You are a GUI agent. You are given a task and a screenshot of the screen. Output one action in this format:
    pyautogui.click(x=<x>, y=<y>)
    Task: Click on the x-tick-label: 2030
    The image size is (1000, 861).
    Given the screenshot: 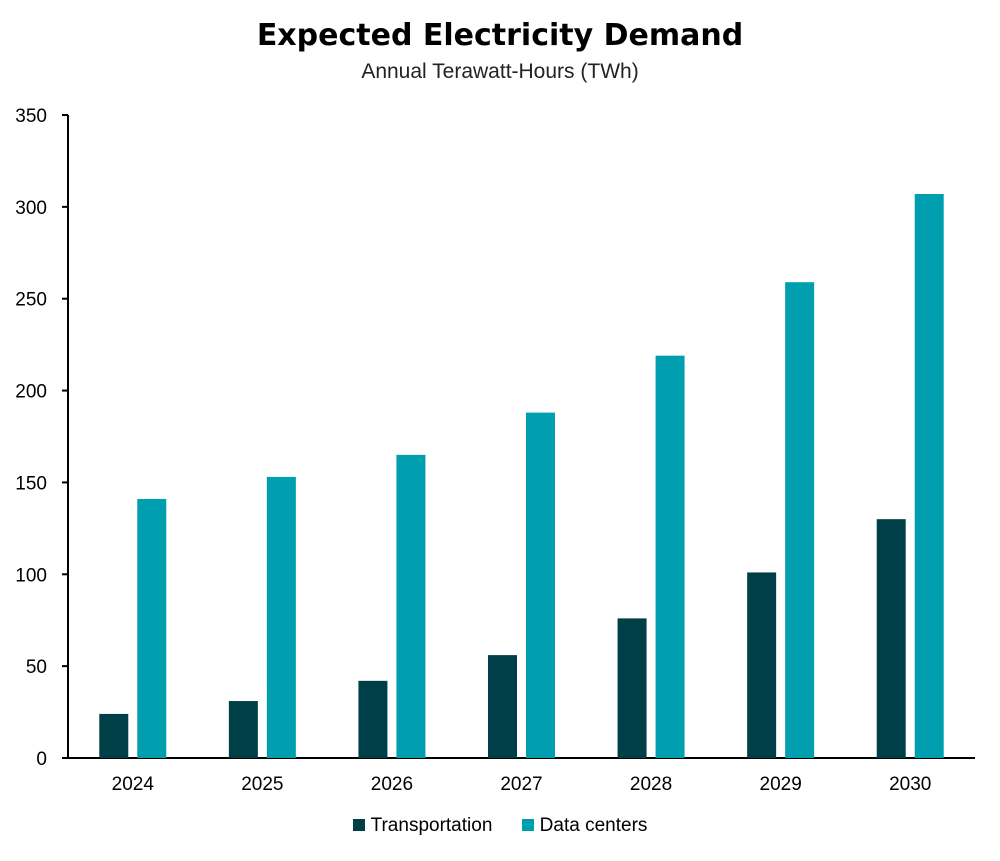 What is the action you would take?
    pyautogui.click(x=910, y=784)
    